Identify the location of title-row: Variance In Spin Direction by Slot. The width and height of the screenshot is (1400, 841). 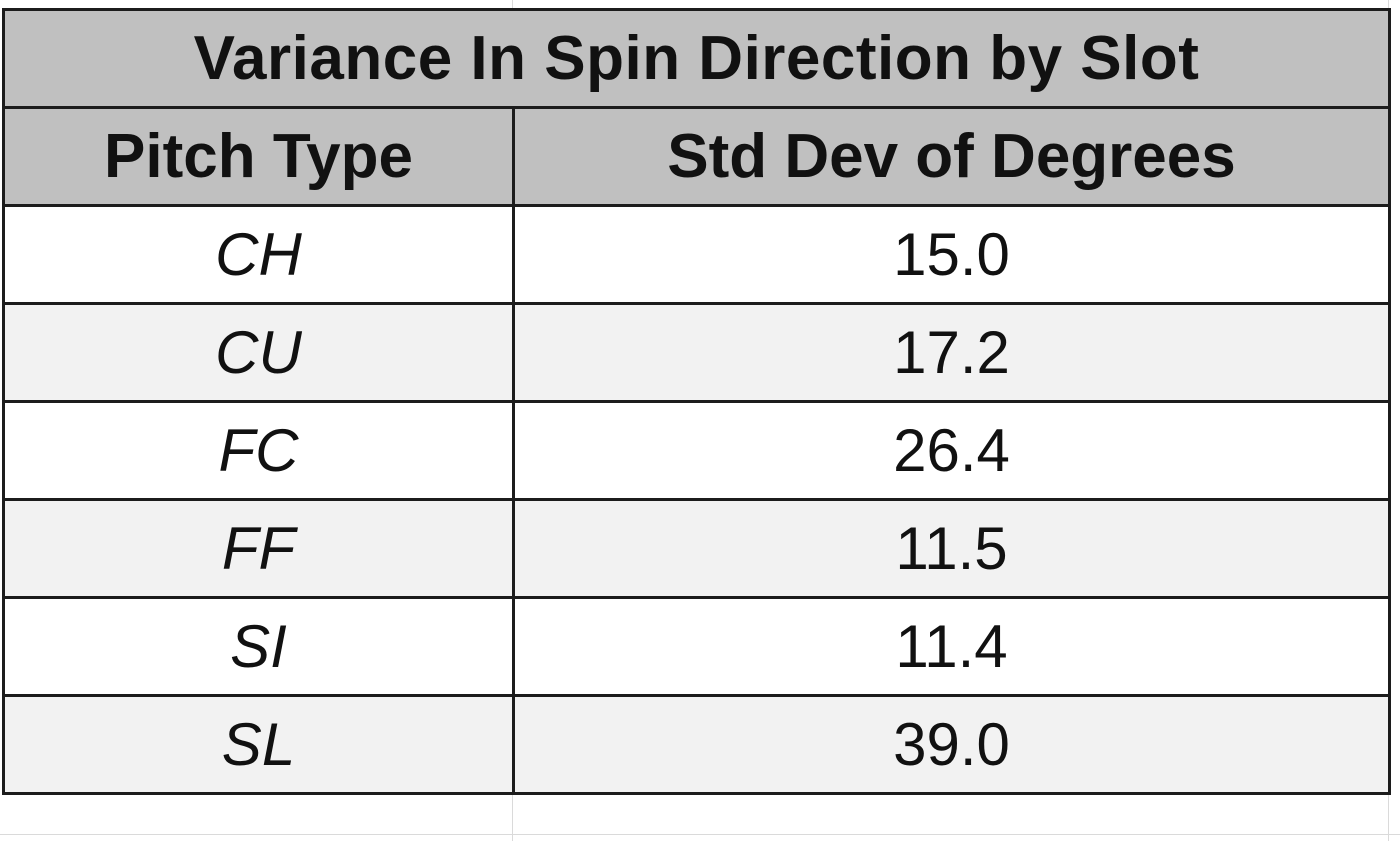
(696, 58).